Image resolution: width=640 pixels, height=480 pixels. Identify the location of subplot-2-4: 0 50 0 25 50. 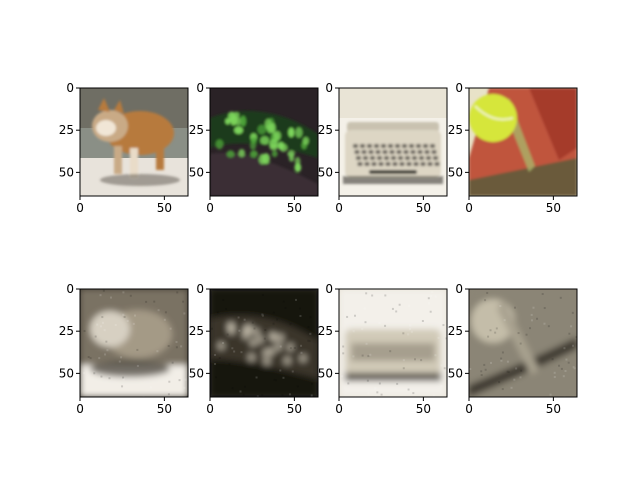
(513, 349).